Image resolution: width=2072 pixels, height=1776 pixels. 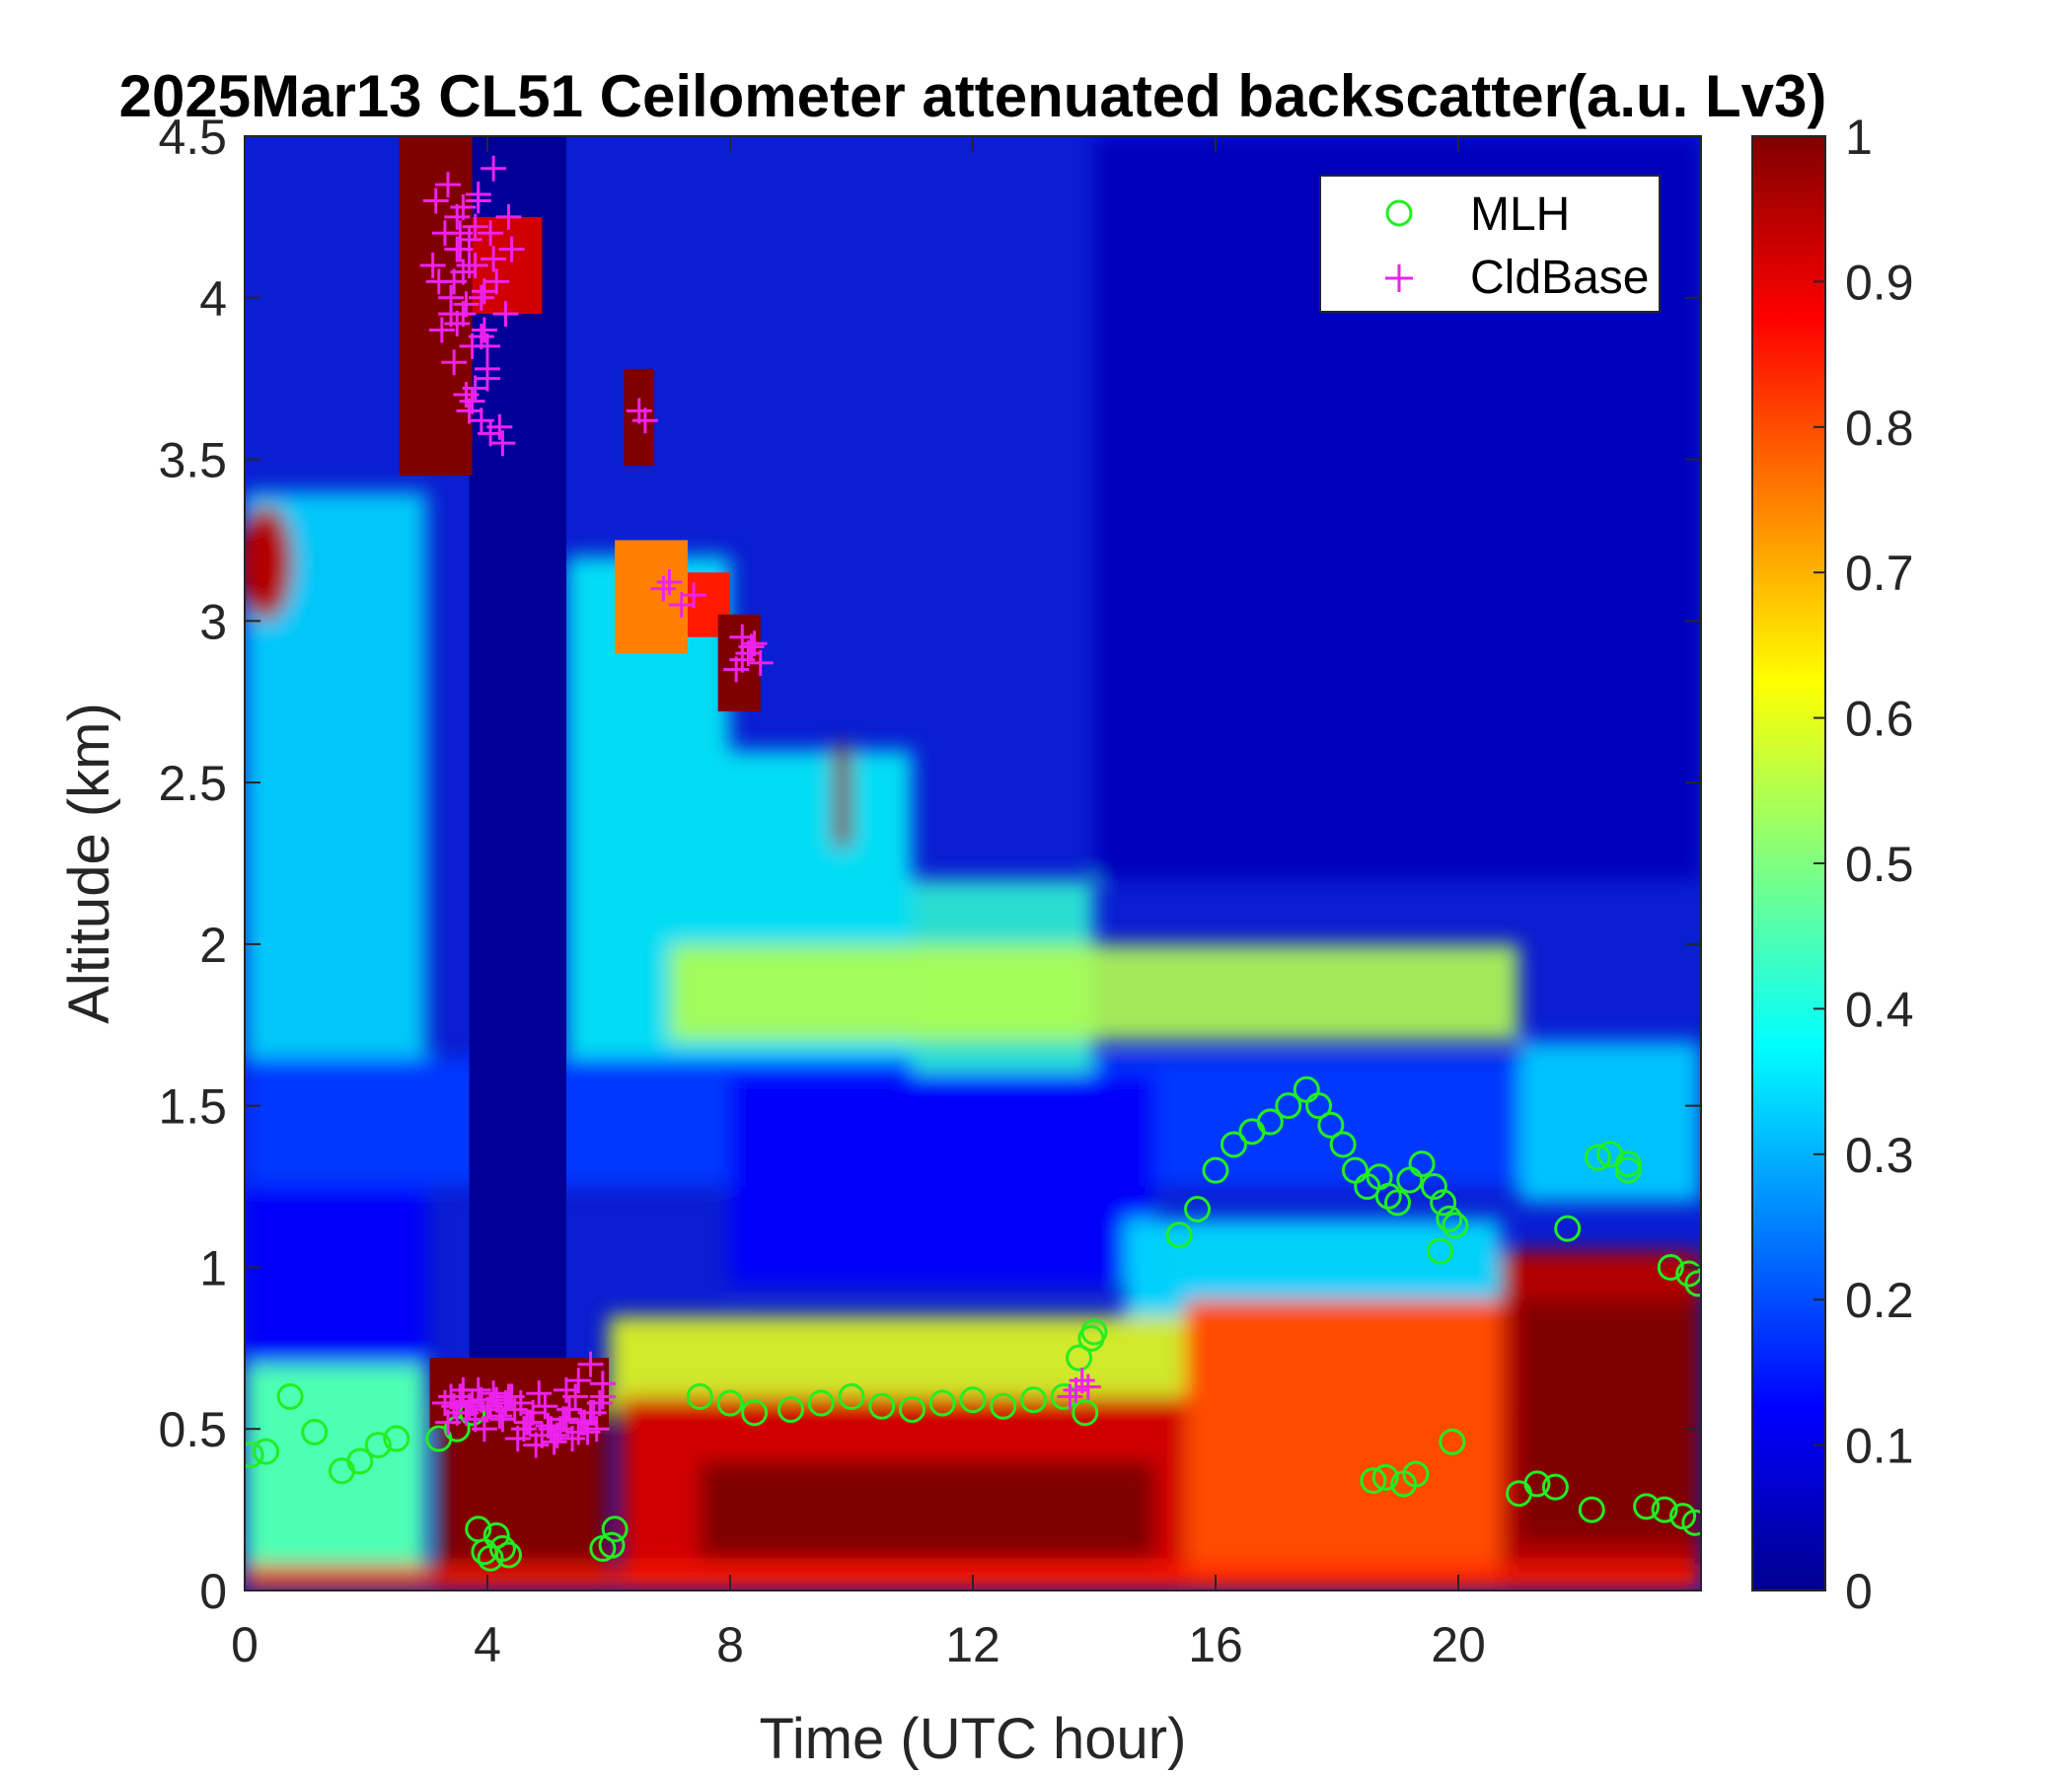 What do you see at coordinates (580, 783) in the screenshot?
I see `cloud-layers` at bounding box center [580, 783].